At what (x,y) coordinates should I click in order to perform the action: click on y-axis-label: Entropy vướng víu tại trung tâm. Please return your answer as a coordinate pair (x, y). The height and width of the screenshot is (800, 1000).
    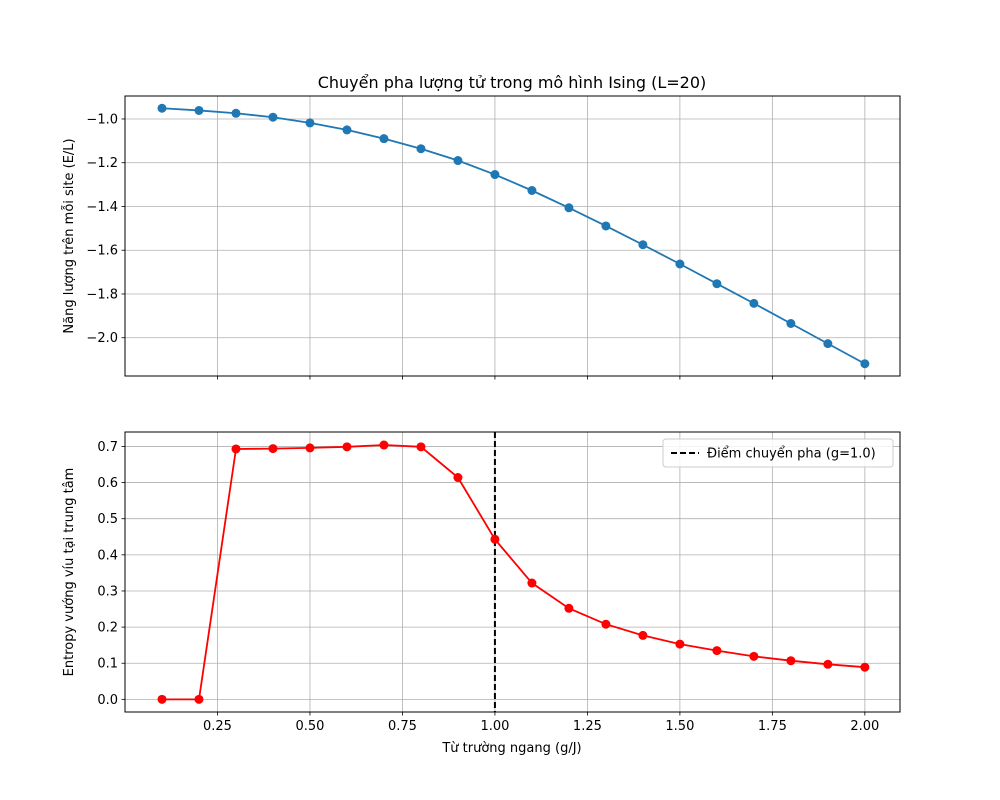
    Looking at the image, I should click on (69, 572).